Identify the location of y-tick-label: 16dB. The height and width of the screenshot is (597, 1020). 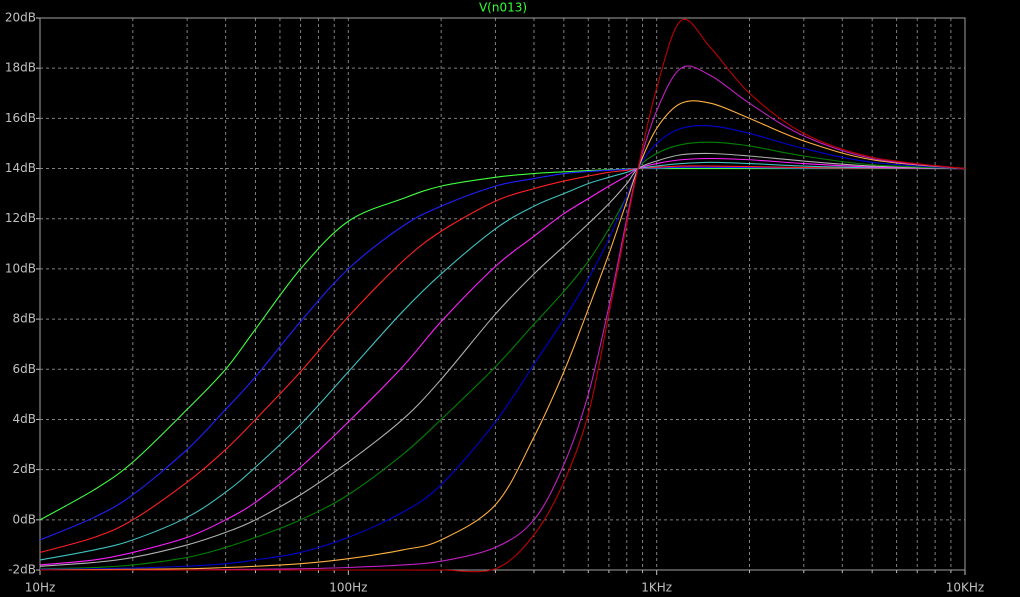
(20, 118).